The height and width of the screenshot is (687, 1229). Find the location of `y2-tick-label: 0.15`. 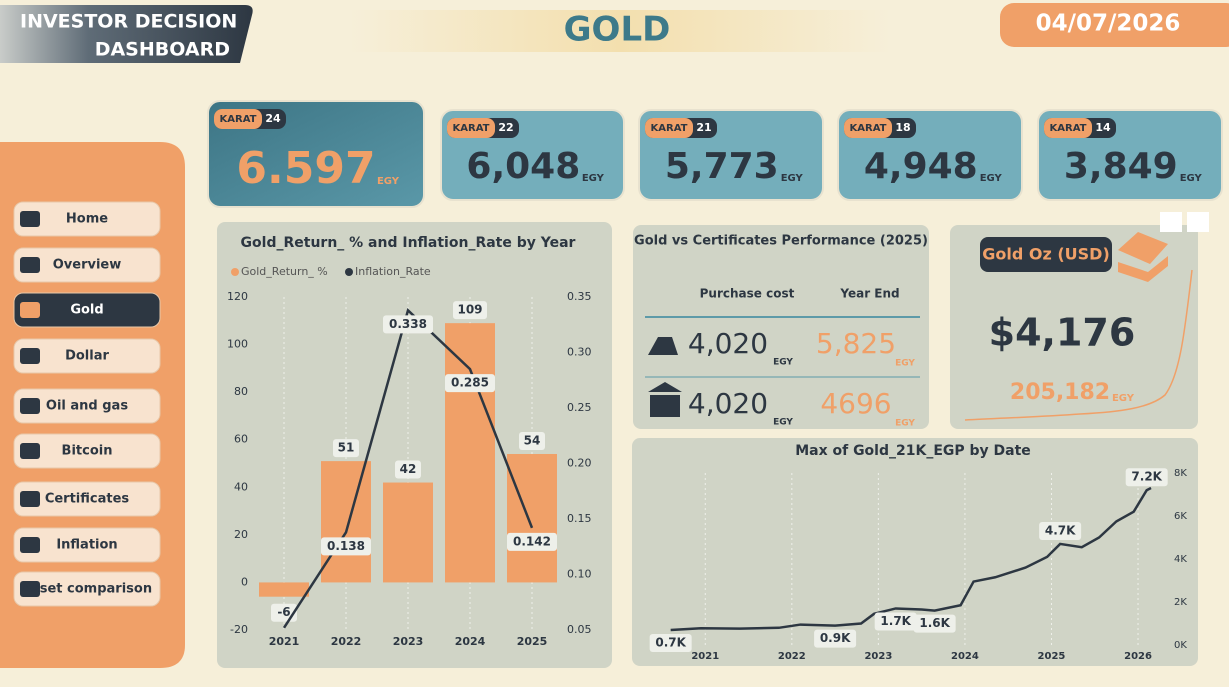

y2-tick-label: 0.15 is located at coordinates (579, 518).